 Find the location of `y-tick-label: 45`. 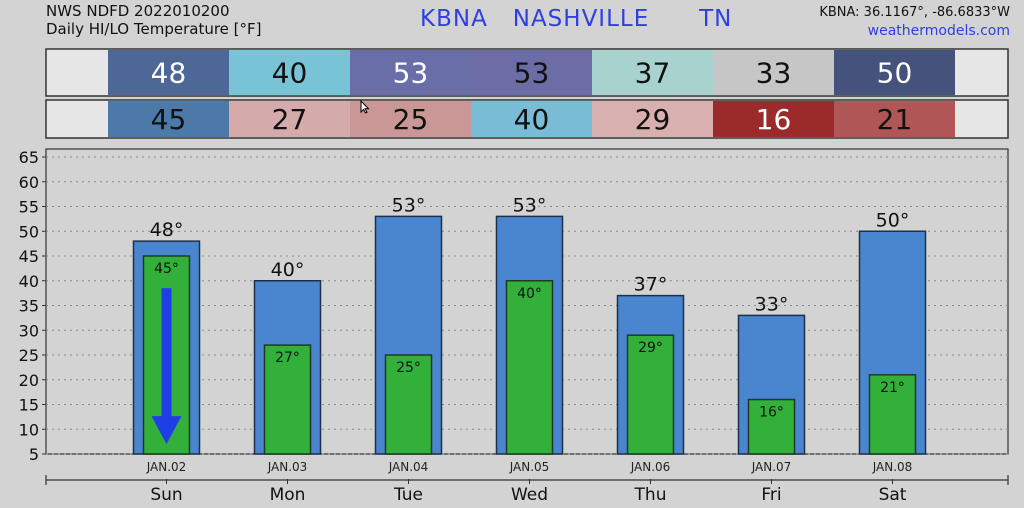

y-tick-label: 45 is located at coordinates (29, 256).